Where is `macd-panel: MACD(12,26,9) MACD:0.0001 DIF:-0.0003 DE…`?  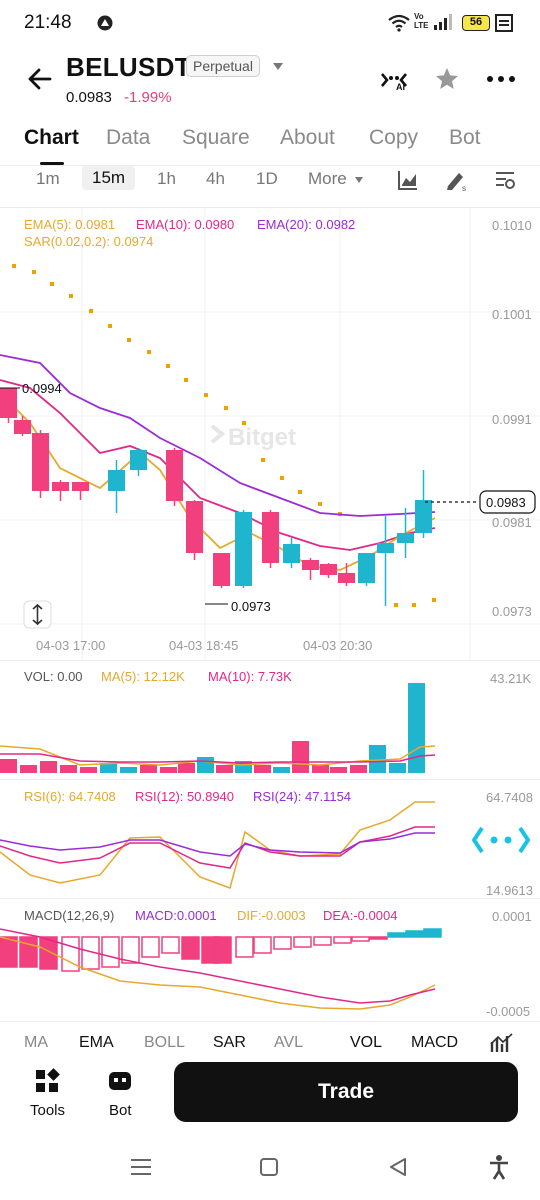 macd-panel: MACD(12,26,9) MACD:0.0001 DIF:-0.0003 DE… is located at coordinates (270, 960).